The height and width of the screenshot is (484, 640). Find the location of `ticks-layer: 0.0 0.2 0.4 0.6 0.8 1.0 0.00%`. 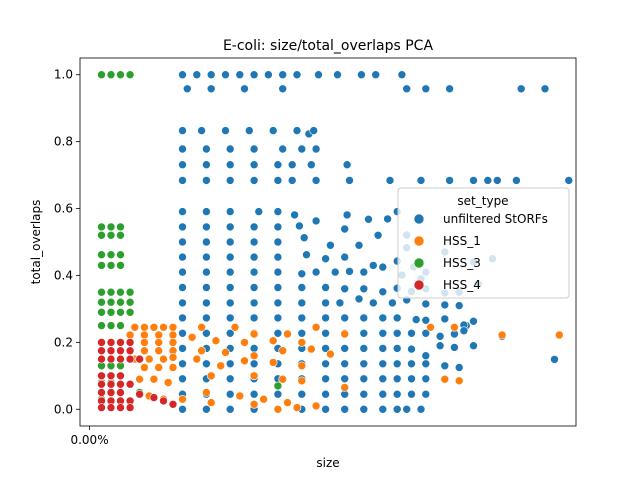

ticks-layer: 0.0 0.2 0.4 0.6 0.8 1.0 0.00% is located at coordinates (81, 257).